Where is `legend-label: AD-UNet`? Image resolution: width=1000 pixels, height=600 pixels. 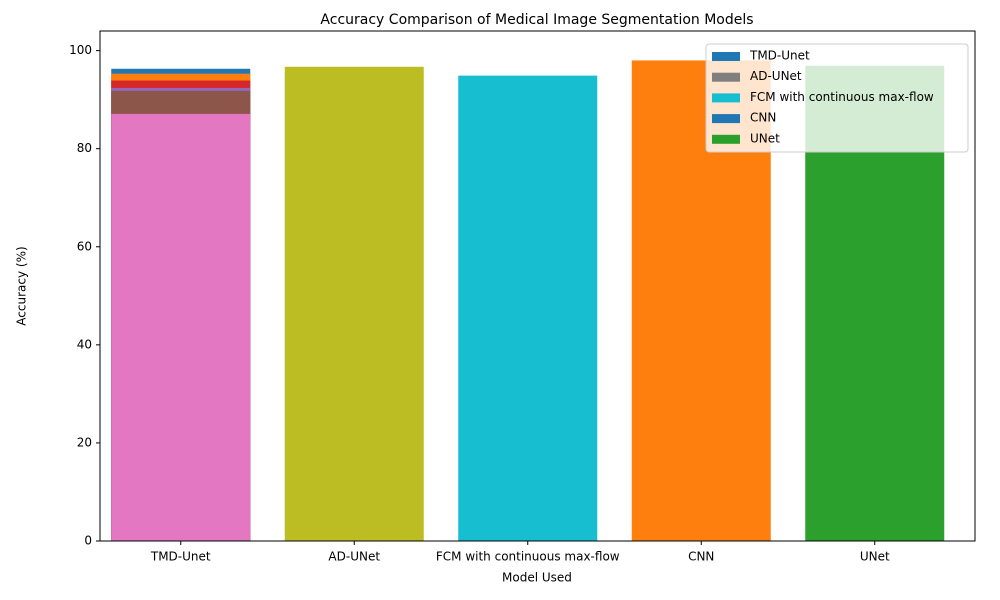
legend-label: AD-UNet is located at coordinates (776, 76).